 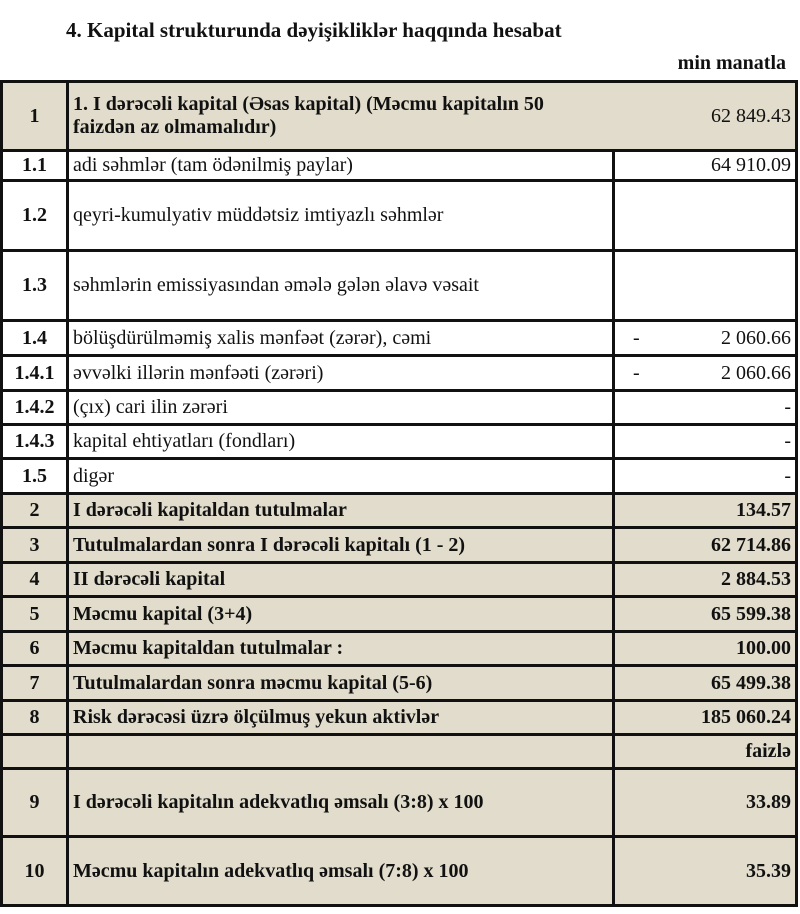 I want to click on table-row: 6 Məcmu kapitaldan tutulmalar : 100.00, so click(x=399, y=648).